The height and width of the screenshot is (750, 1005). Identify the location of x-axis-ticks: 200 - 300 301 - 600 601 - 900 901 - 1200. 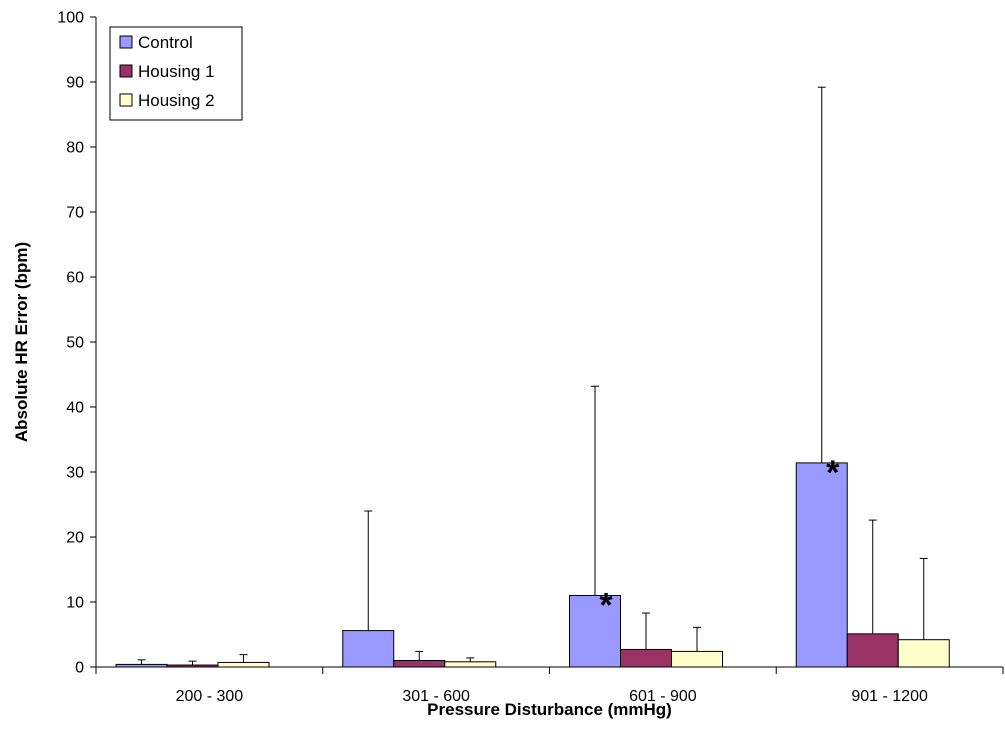
(549, 686).